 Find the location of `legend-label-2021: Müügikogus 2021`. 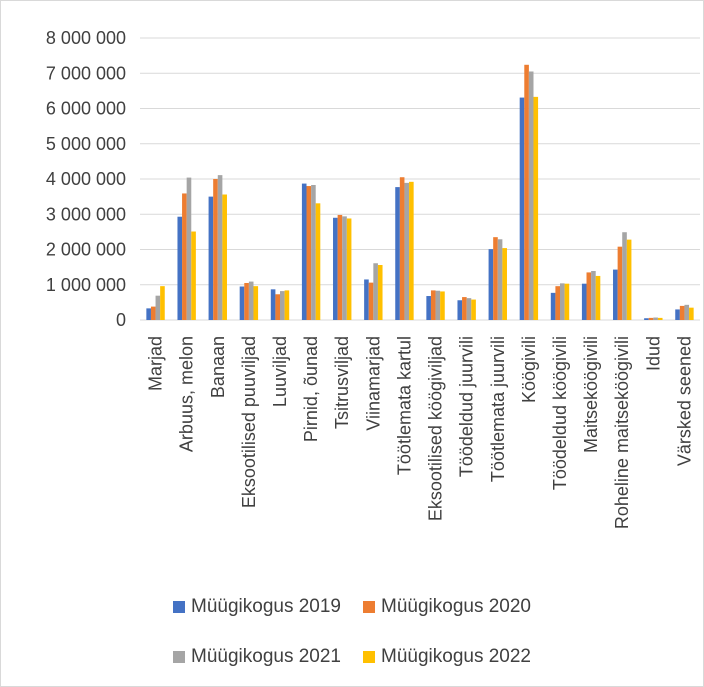

legend-label-2021: Müügikogus 2021 is located at coordinates (266, 656).